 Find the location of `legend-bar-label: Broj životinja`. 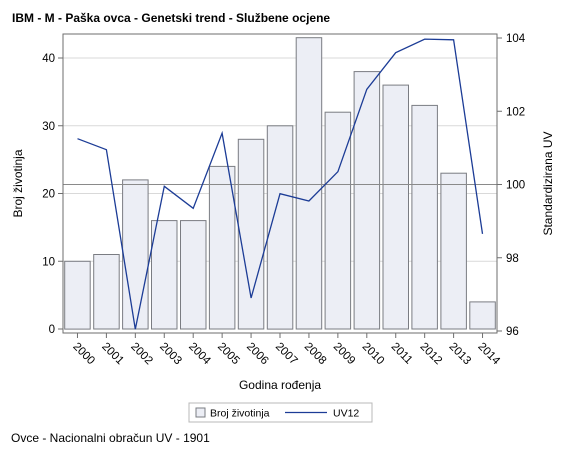

legend-bar-label: Broj životinja is located at coordinates (240, 414).